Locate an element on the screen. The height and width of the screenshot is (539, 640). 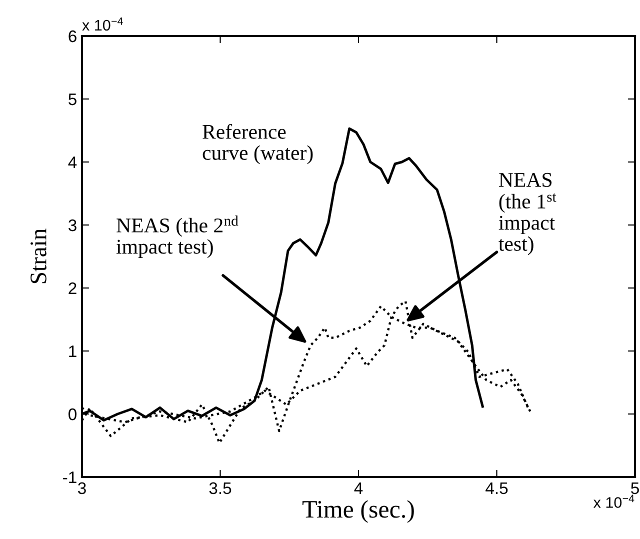
annotation: NEAS (the 1$^{st}$ impact test) is located at coordinates (527, 214).